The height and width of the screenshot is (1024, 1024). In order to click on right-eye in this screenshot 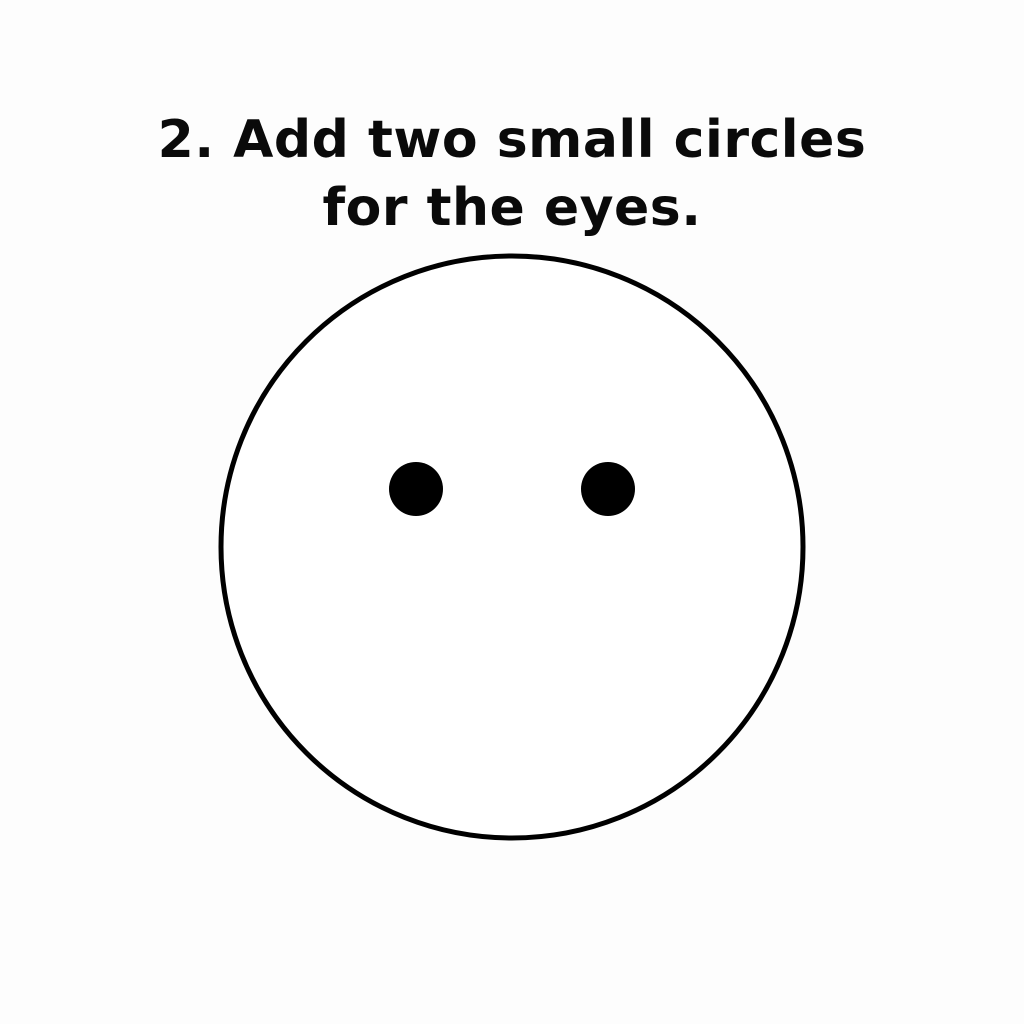, I will do `click(608, 489)`.